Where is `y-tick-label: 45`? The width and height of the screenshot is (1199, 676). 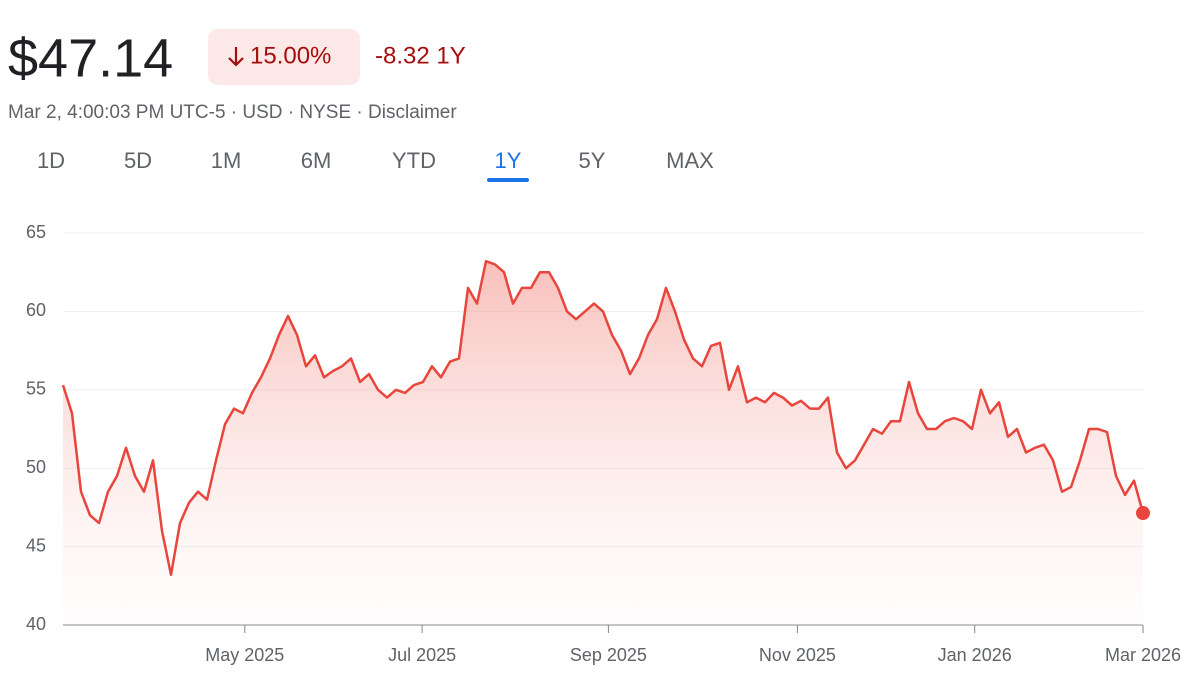
y-tick-label: 45 is located at coordinates (36, 545).